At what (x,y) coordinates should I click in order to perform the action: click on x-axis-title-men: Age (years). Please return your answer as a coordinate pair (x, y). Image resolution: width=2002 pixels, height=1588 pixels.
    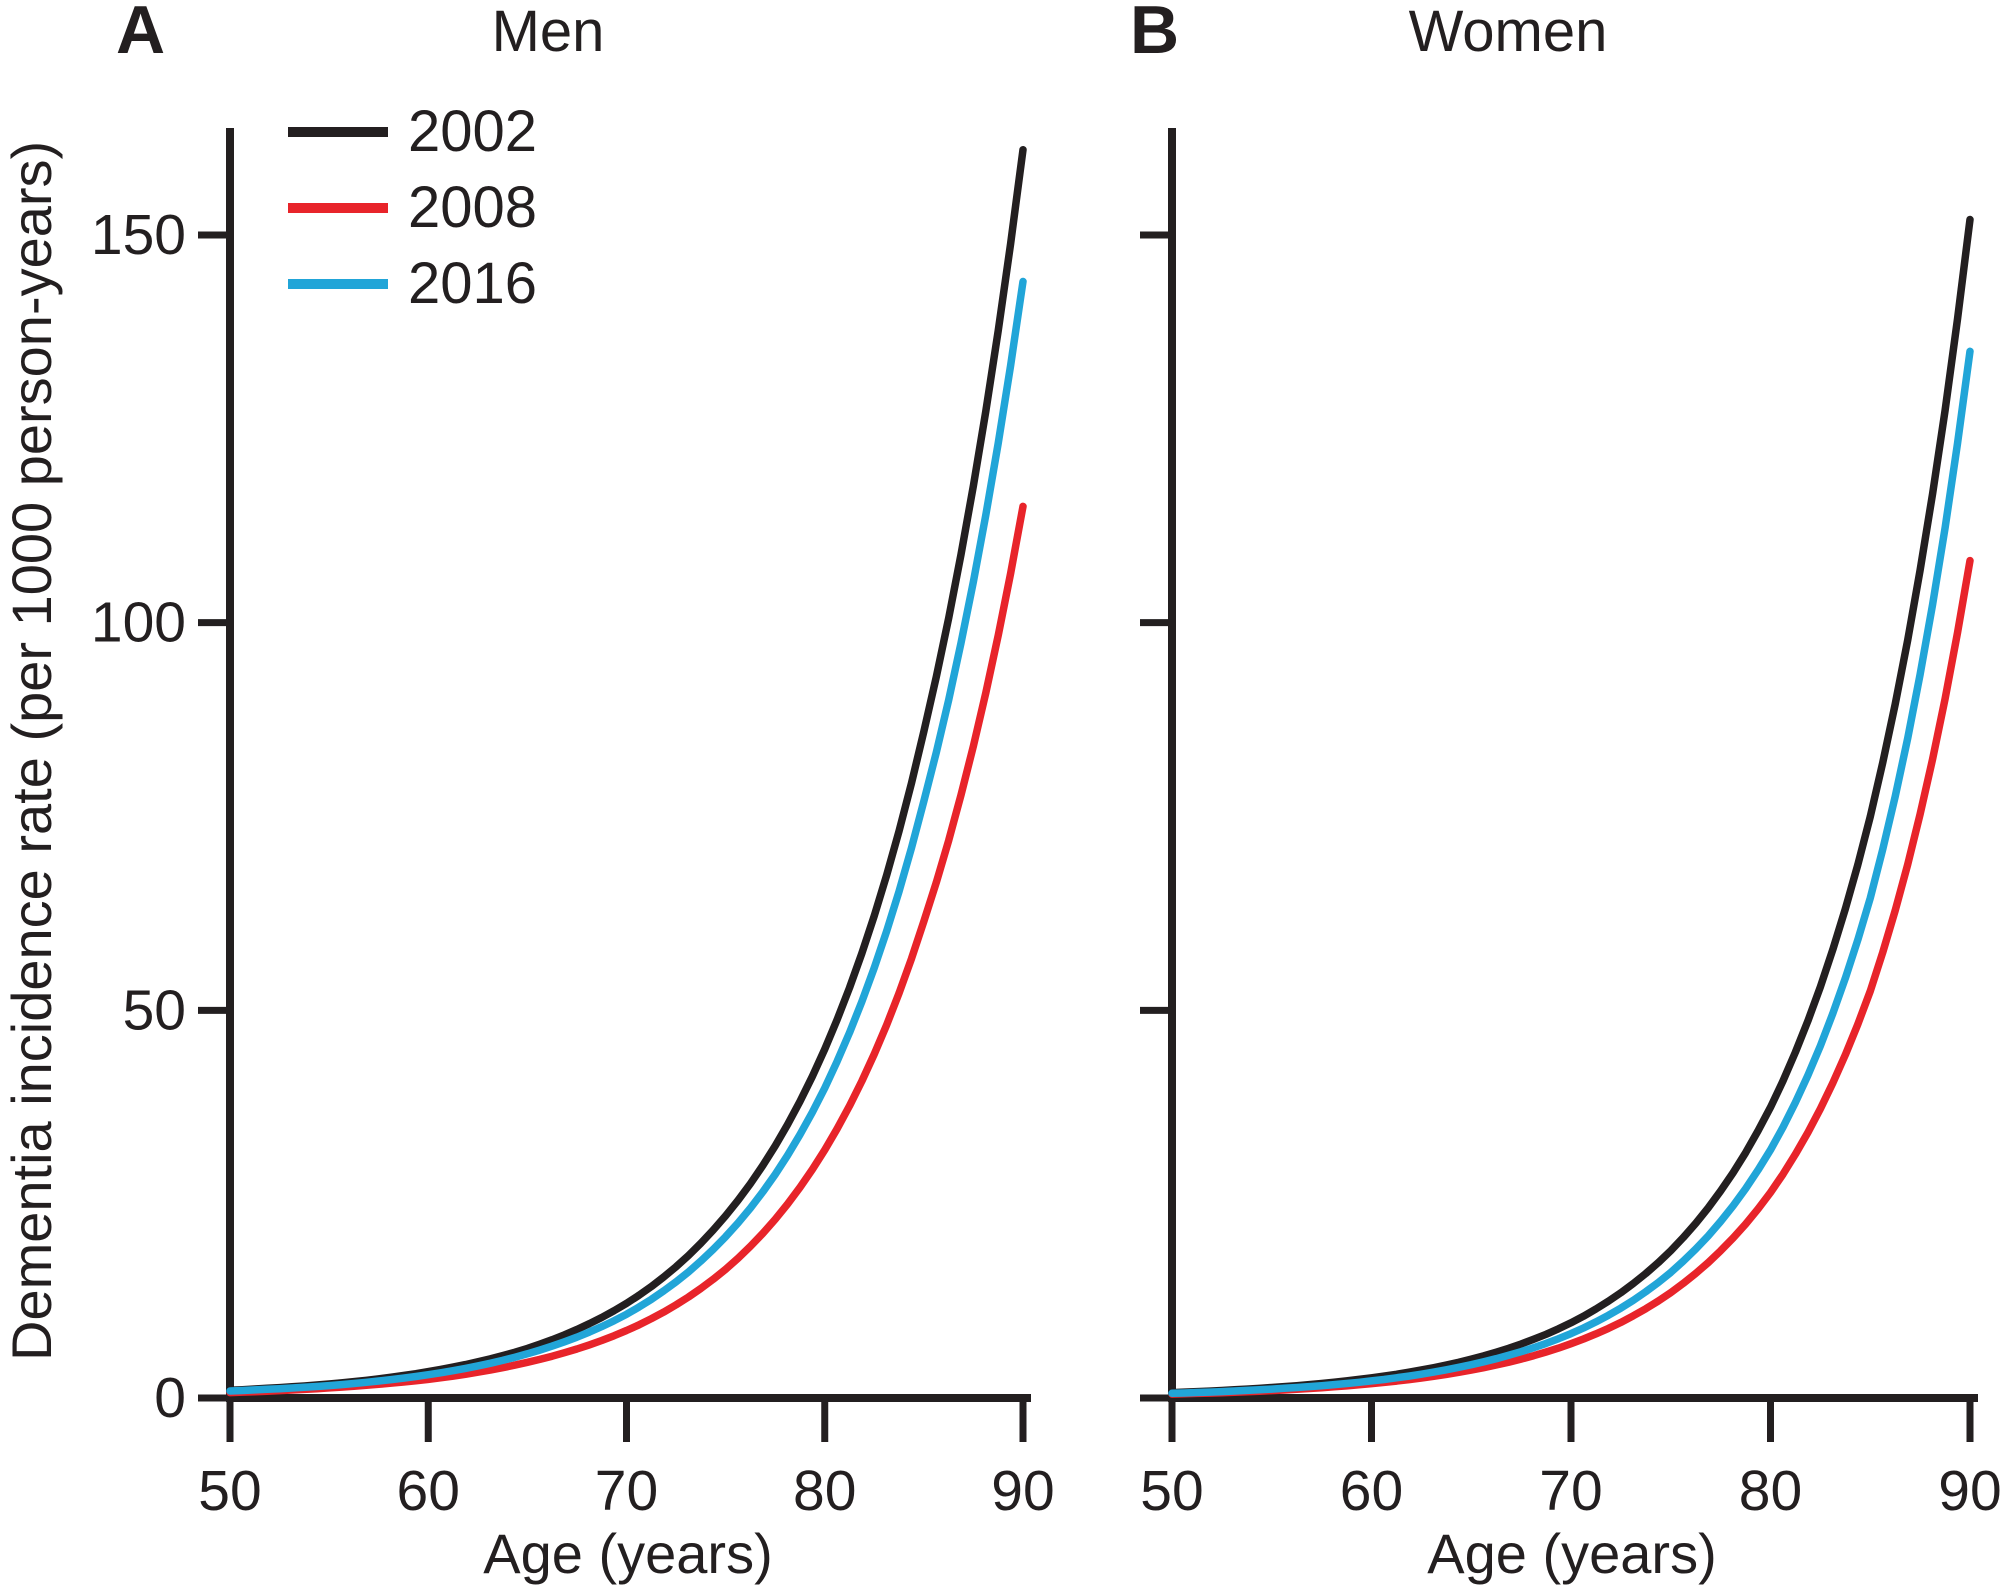
    Looking at the image, I should click on (628, 1553).